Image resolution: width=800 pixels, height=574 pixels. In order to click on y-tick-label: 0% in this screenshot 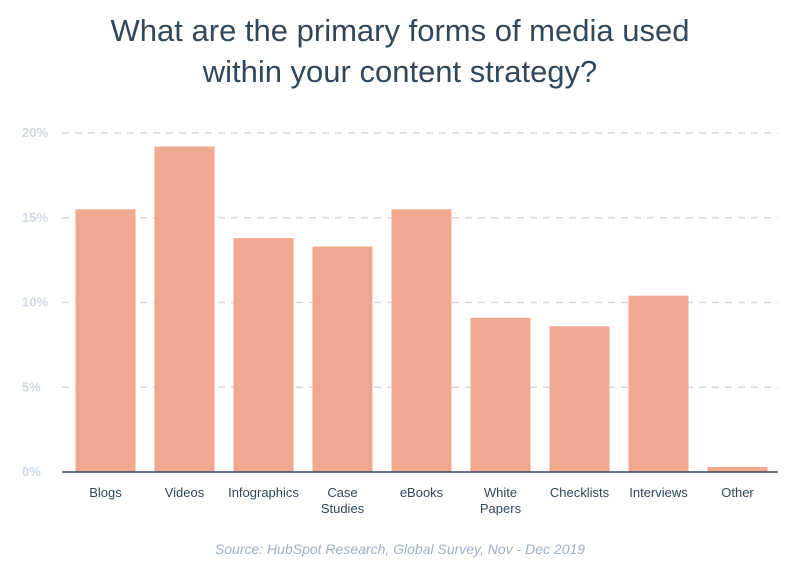, I will do `click(31, 471)`.